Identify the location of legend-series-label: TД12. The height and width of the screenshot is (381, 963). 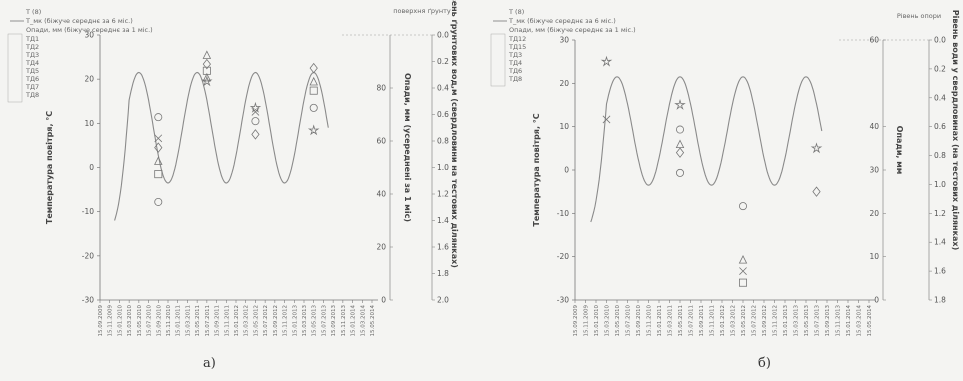
(517, 39).